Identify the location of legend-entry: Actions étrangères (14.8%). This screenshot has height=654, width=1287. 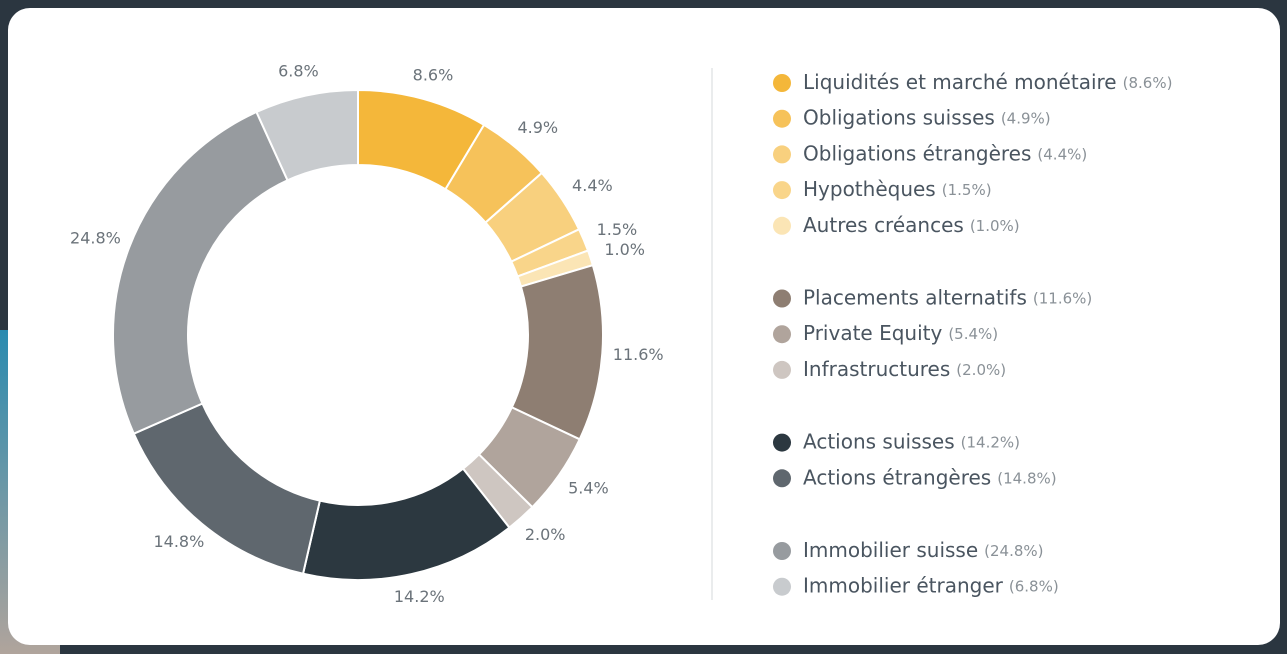
(930, 477).